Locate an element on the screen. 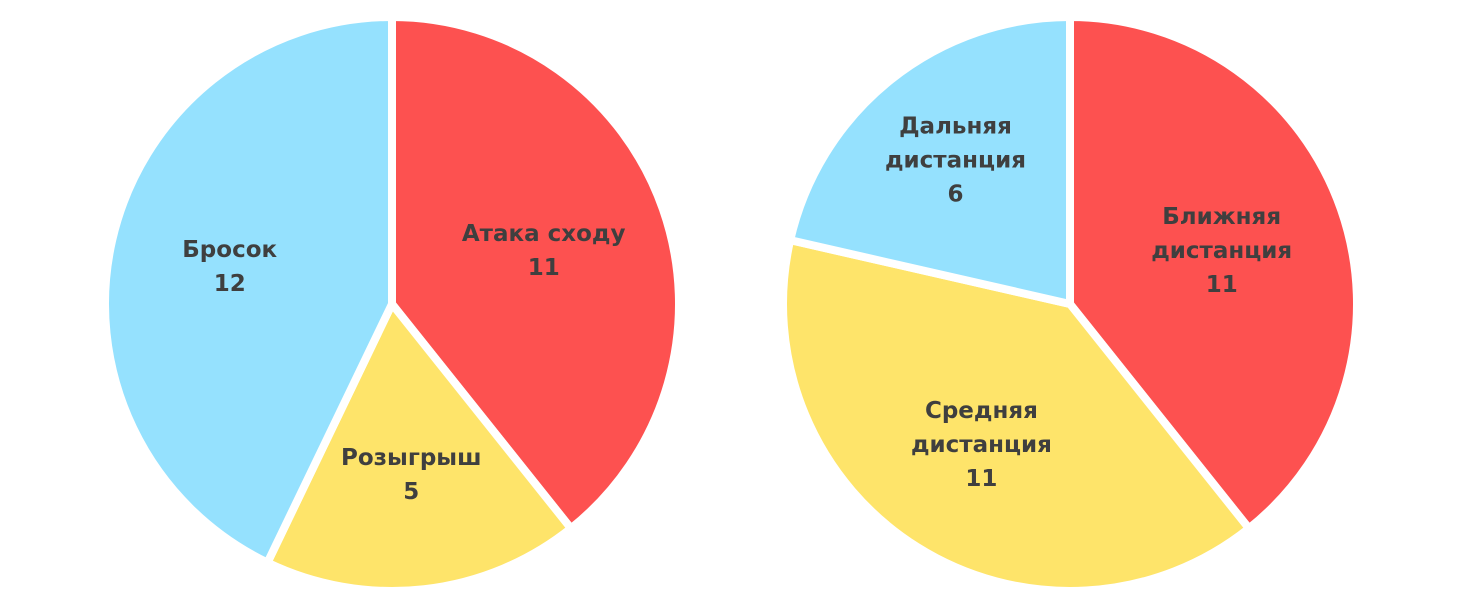 This screenshot has height=608, width=1460. slice-label-line: Средняя is located at coordinates (981, 410).